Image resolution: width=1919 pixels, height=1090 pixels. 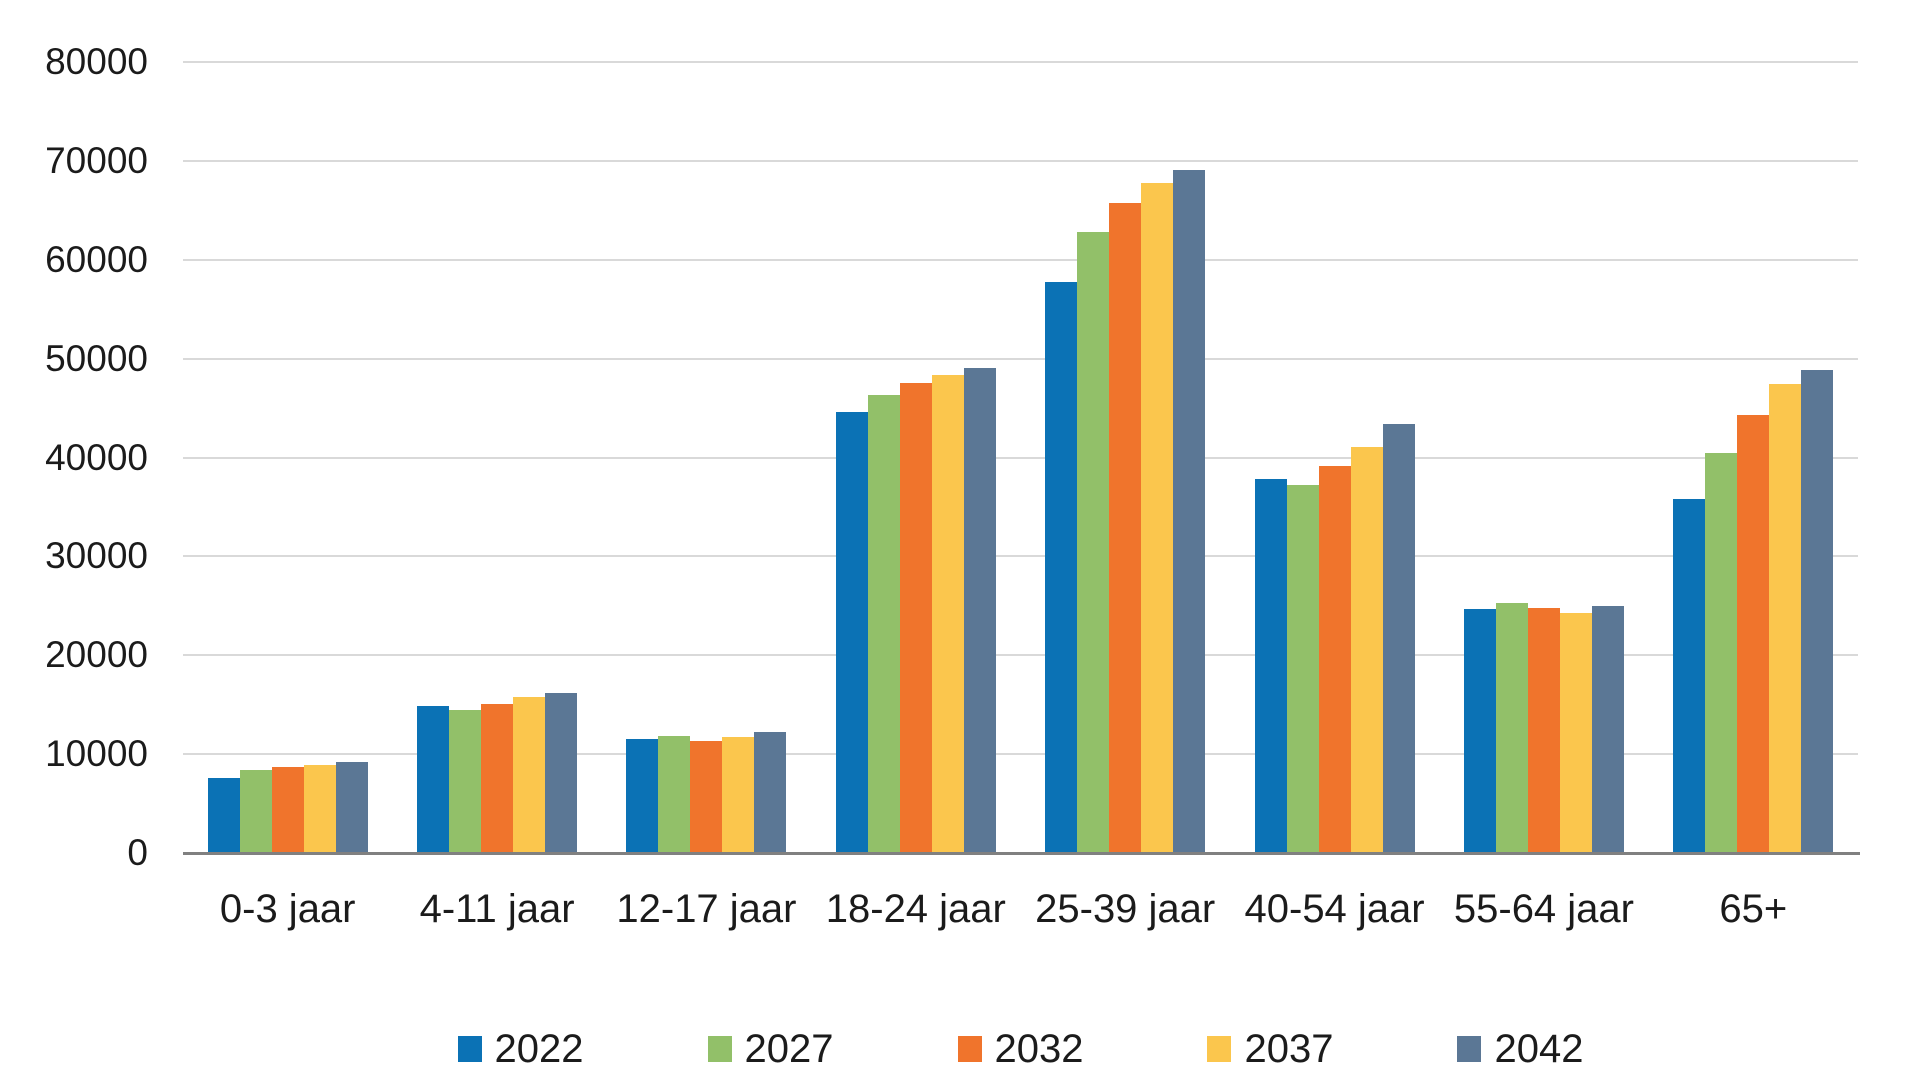 What do you see at coordinates (529, 774) in the screenshot?
I see `bar-2037-4-11-jaar` at bounding box center [529, 774].